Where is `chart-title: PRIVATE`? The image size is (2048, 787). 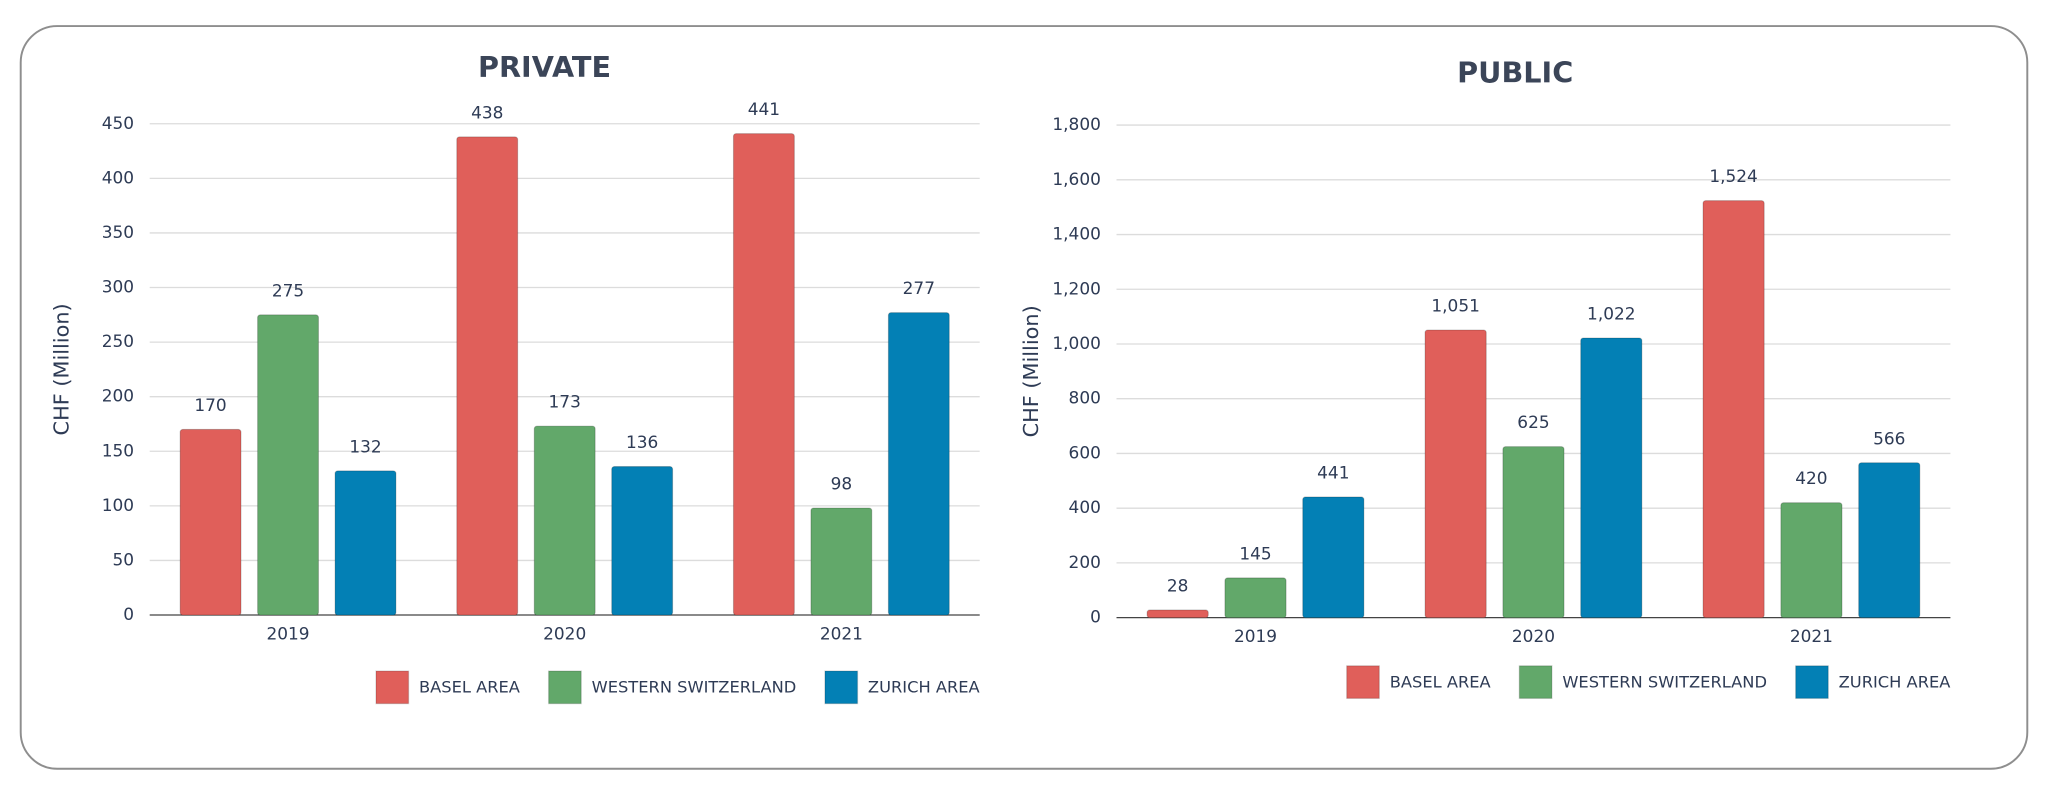
chart-title: PRIVATE is located at coordinates (544, 67).